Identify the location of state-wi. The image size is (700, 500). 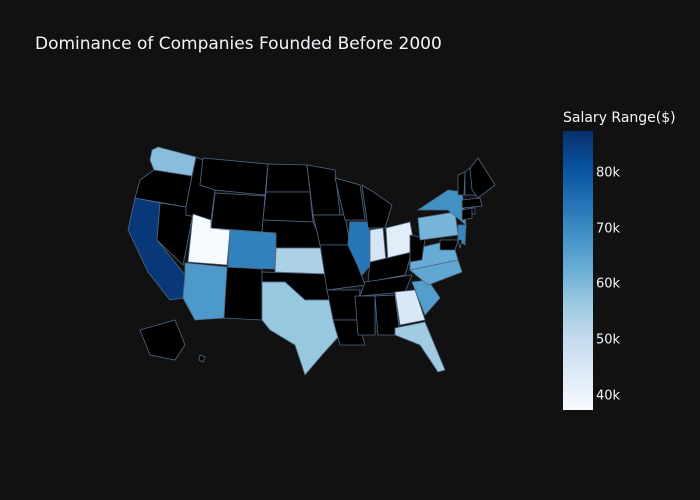
(350, 199).